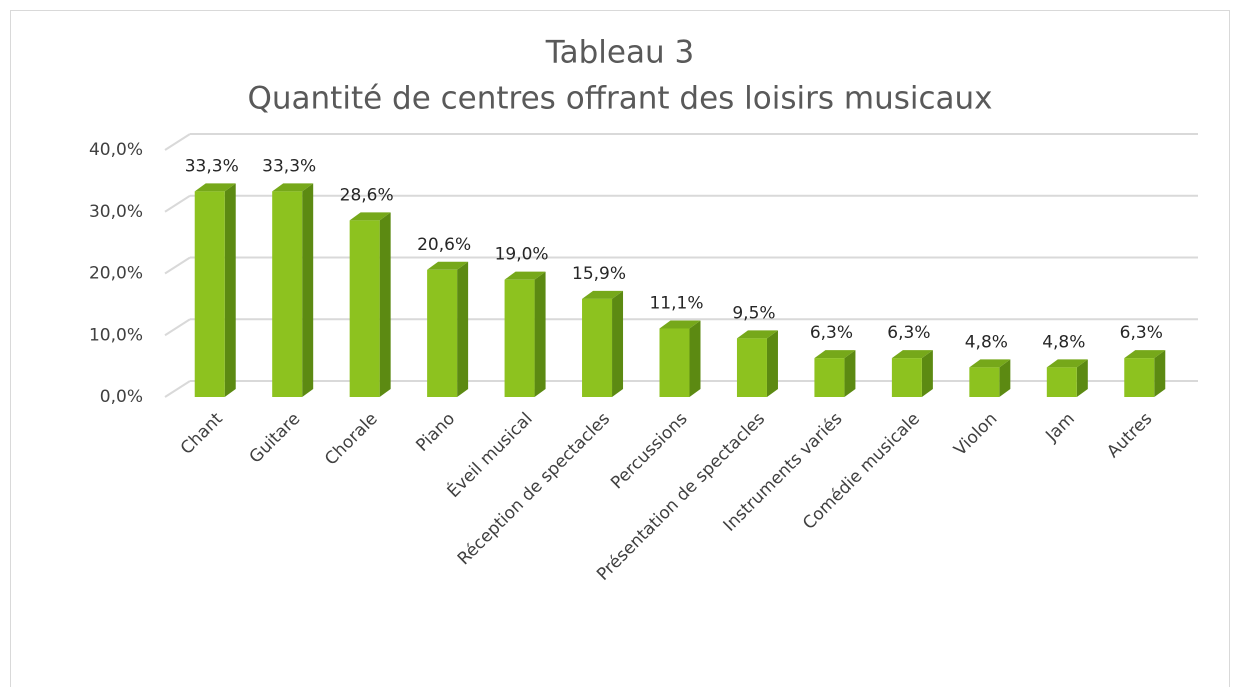  What do you see at coordinates (116, 212) in the screenshot?
I see `y-tick-label: 30,0%` at bounding box center [116, 212].